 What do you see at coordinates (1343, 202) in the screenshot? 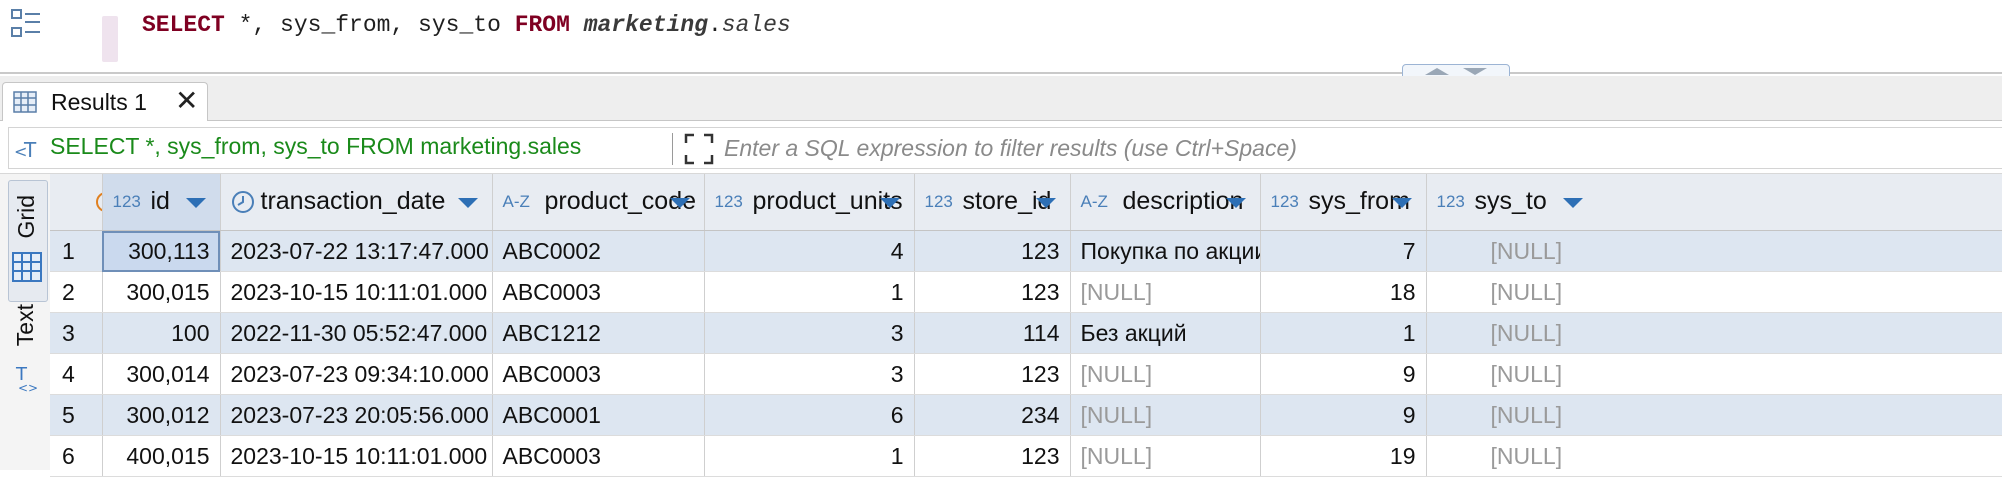
I see `column-header-sys-from: 123 sys_from` at bounding box center [1343, 202].